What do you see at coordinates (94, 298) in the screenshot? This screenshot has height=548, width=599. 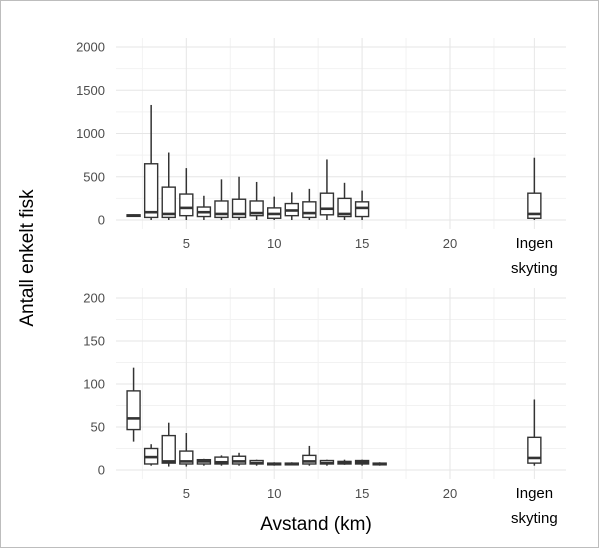 I see `y-tick-label: 200` at bounding box center [94, 298].